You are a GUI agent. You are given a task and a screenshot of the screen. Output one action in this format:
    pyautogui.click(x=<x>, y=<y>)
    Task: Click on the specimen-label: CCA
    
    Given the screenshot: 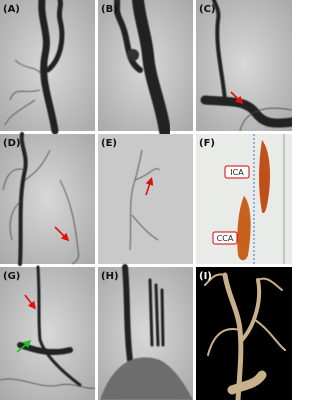 What is the action you would take?
    pyautogui.click(x=225, y=238)
    